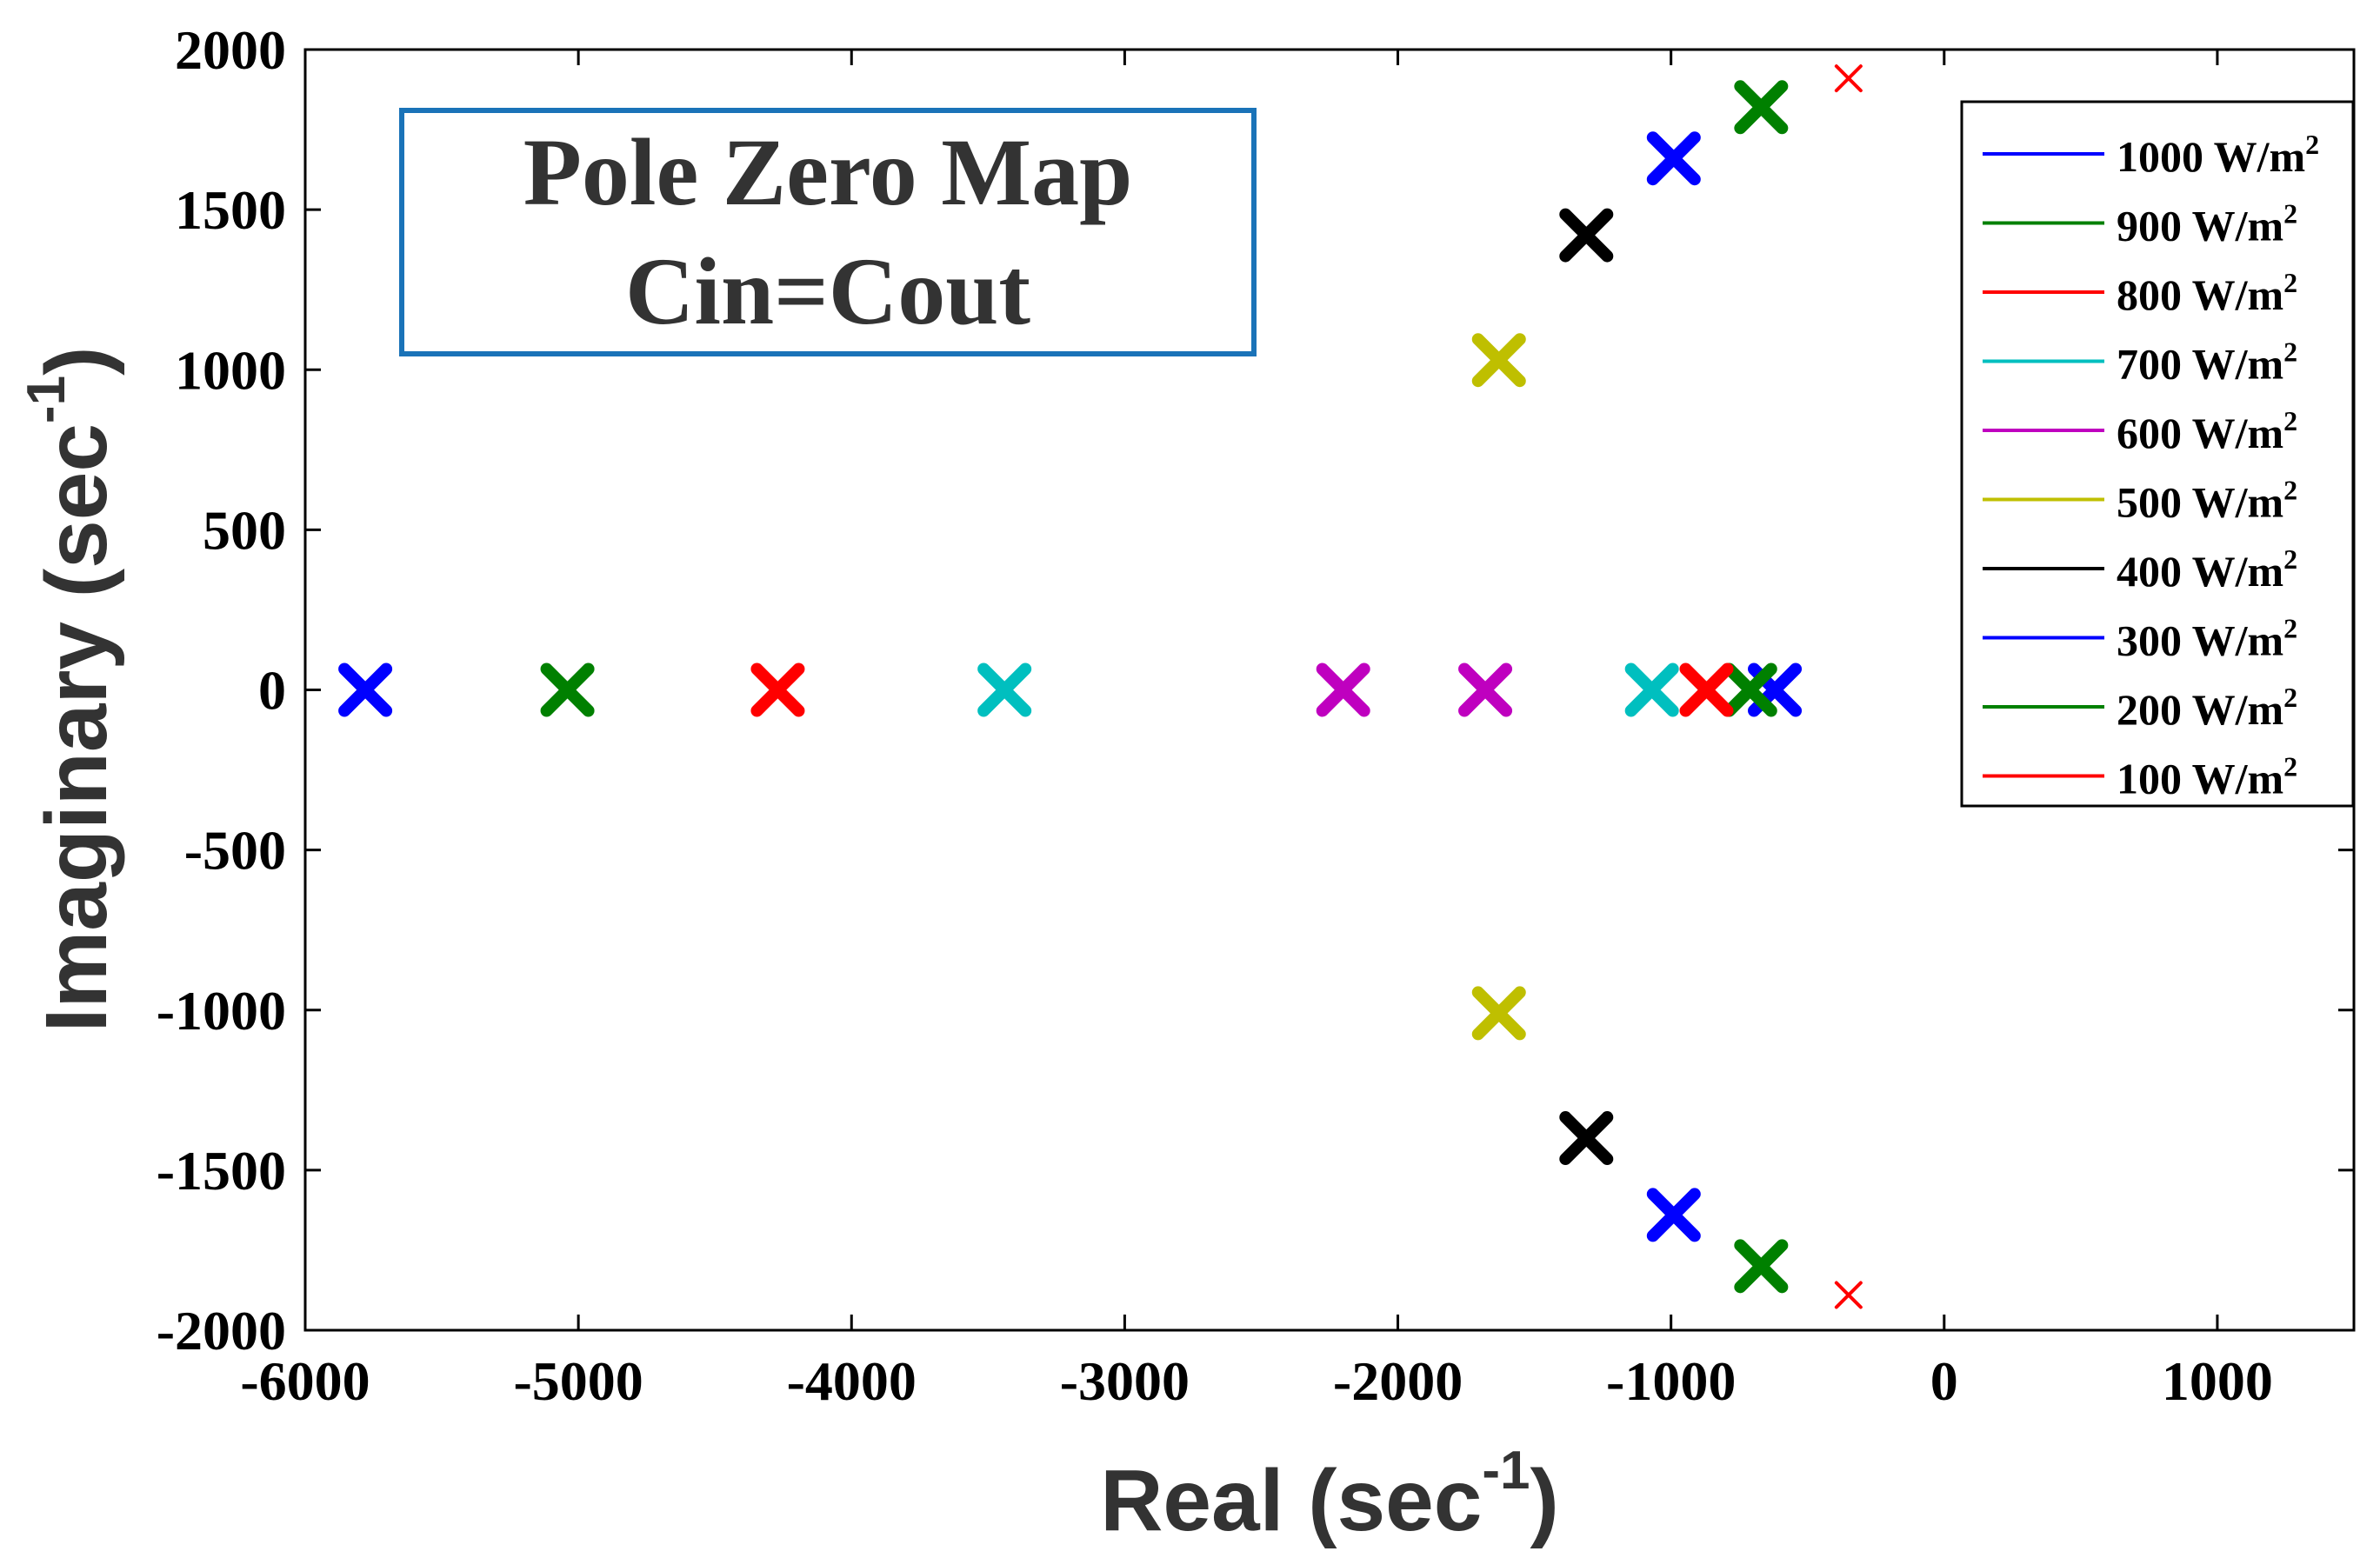 The width and height of the screenshot is (2380, 1558). Describe the element at coordinates (305, 1381) in the screenshot. I see `x-tick-label: -6000` at that location.